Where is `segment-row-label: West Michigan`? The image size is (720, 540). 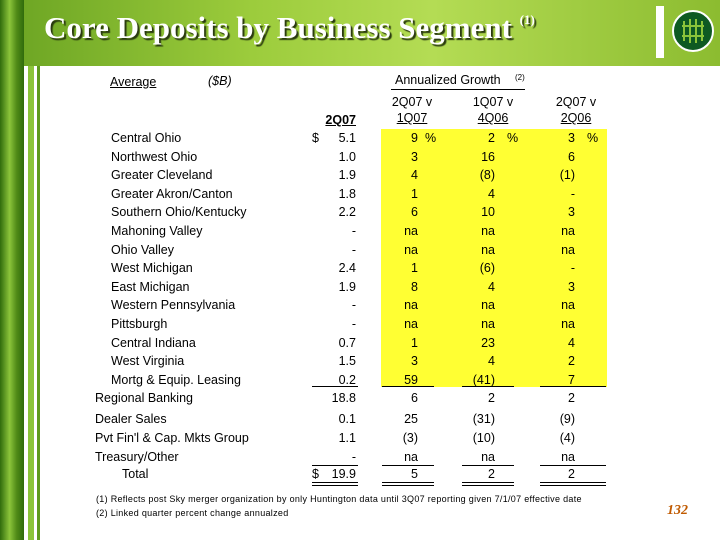 segment-row-label: West Michigan is located at coordinates (152, 268).